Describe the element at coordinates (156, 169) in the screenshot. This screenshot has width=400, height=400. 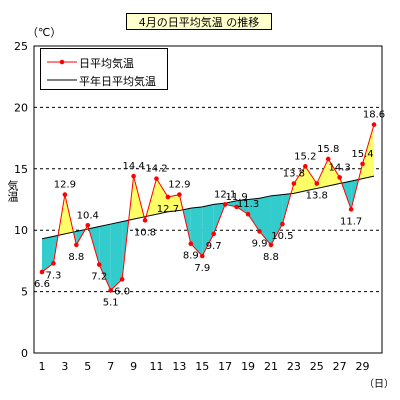
I see `data-label-11: 14.2` at that location.